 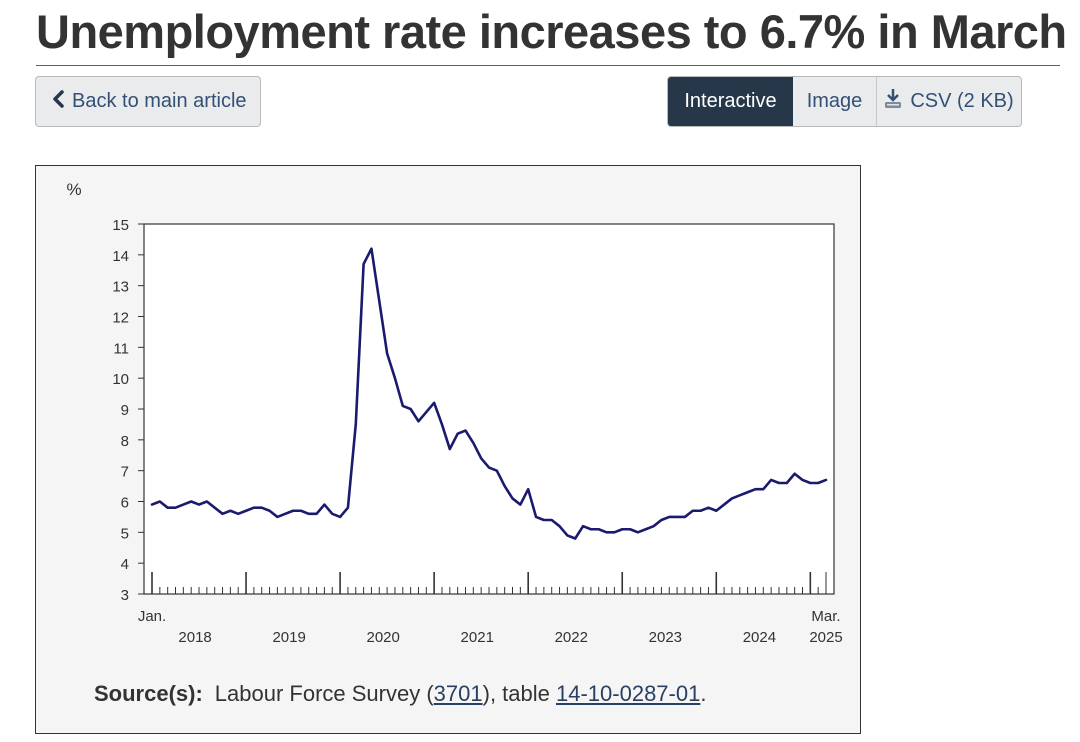 I want to click on y-tick-label: 3, so click(x=125, y=595).